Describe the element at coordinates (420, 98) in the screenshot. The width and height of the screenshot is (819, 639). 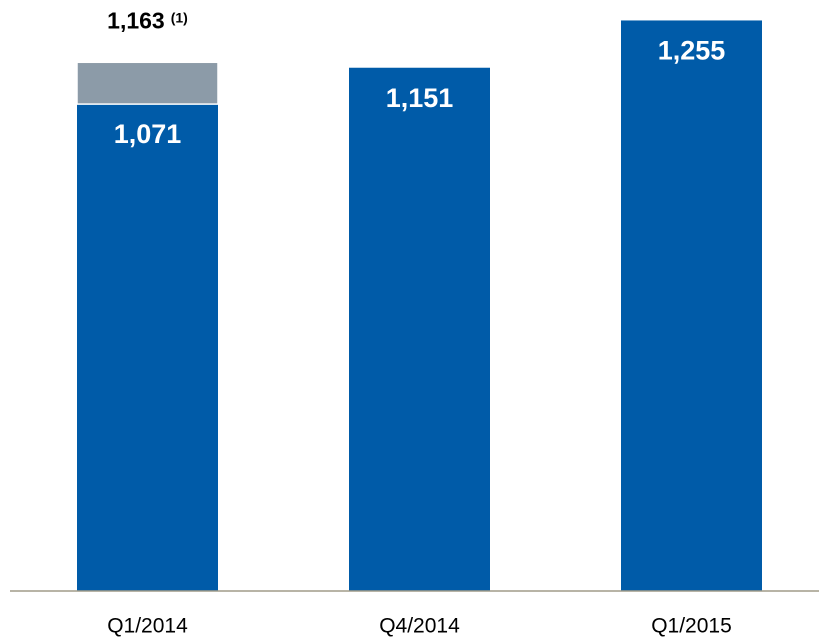
I see `value-label: 1,151` at that location.